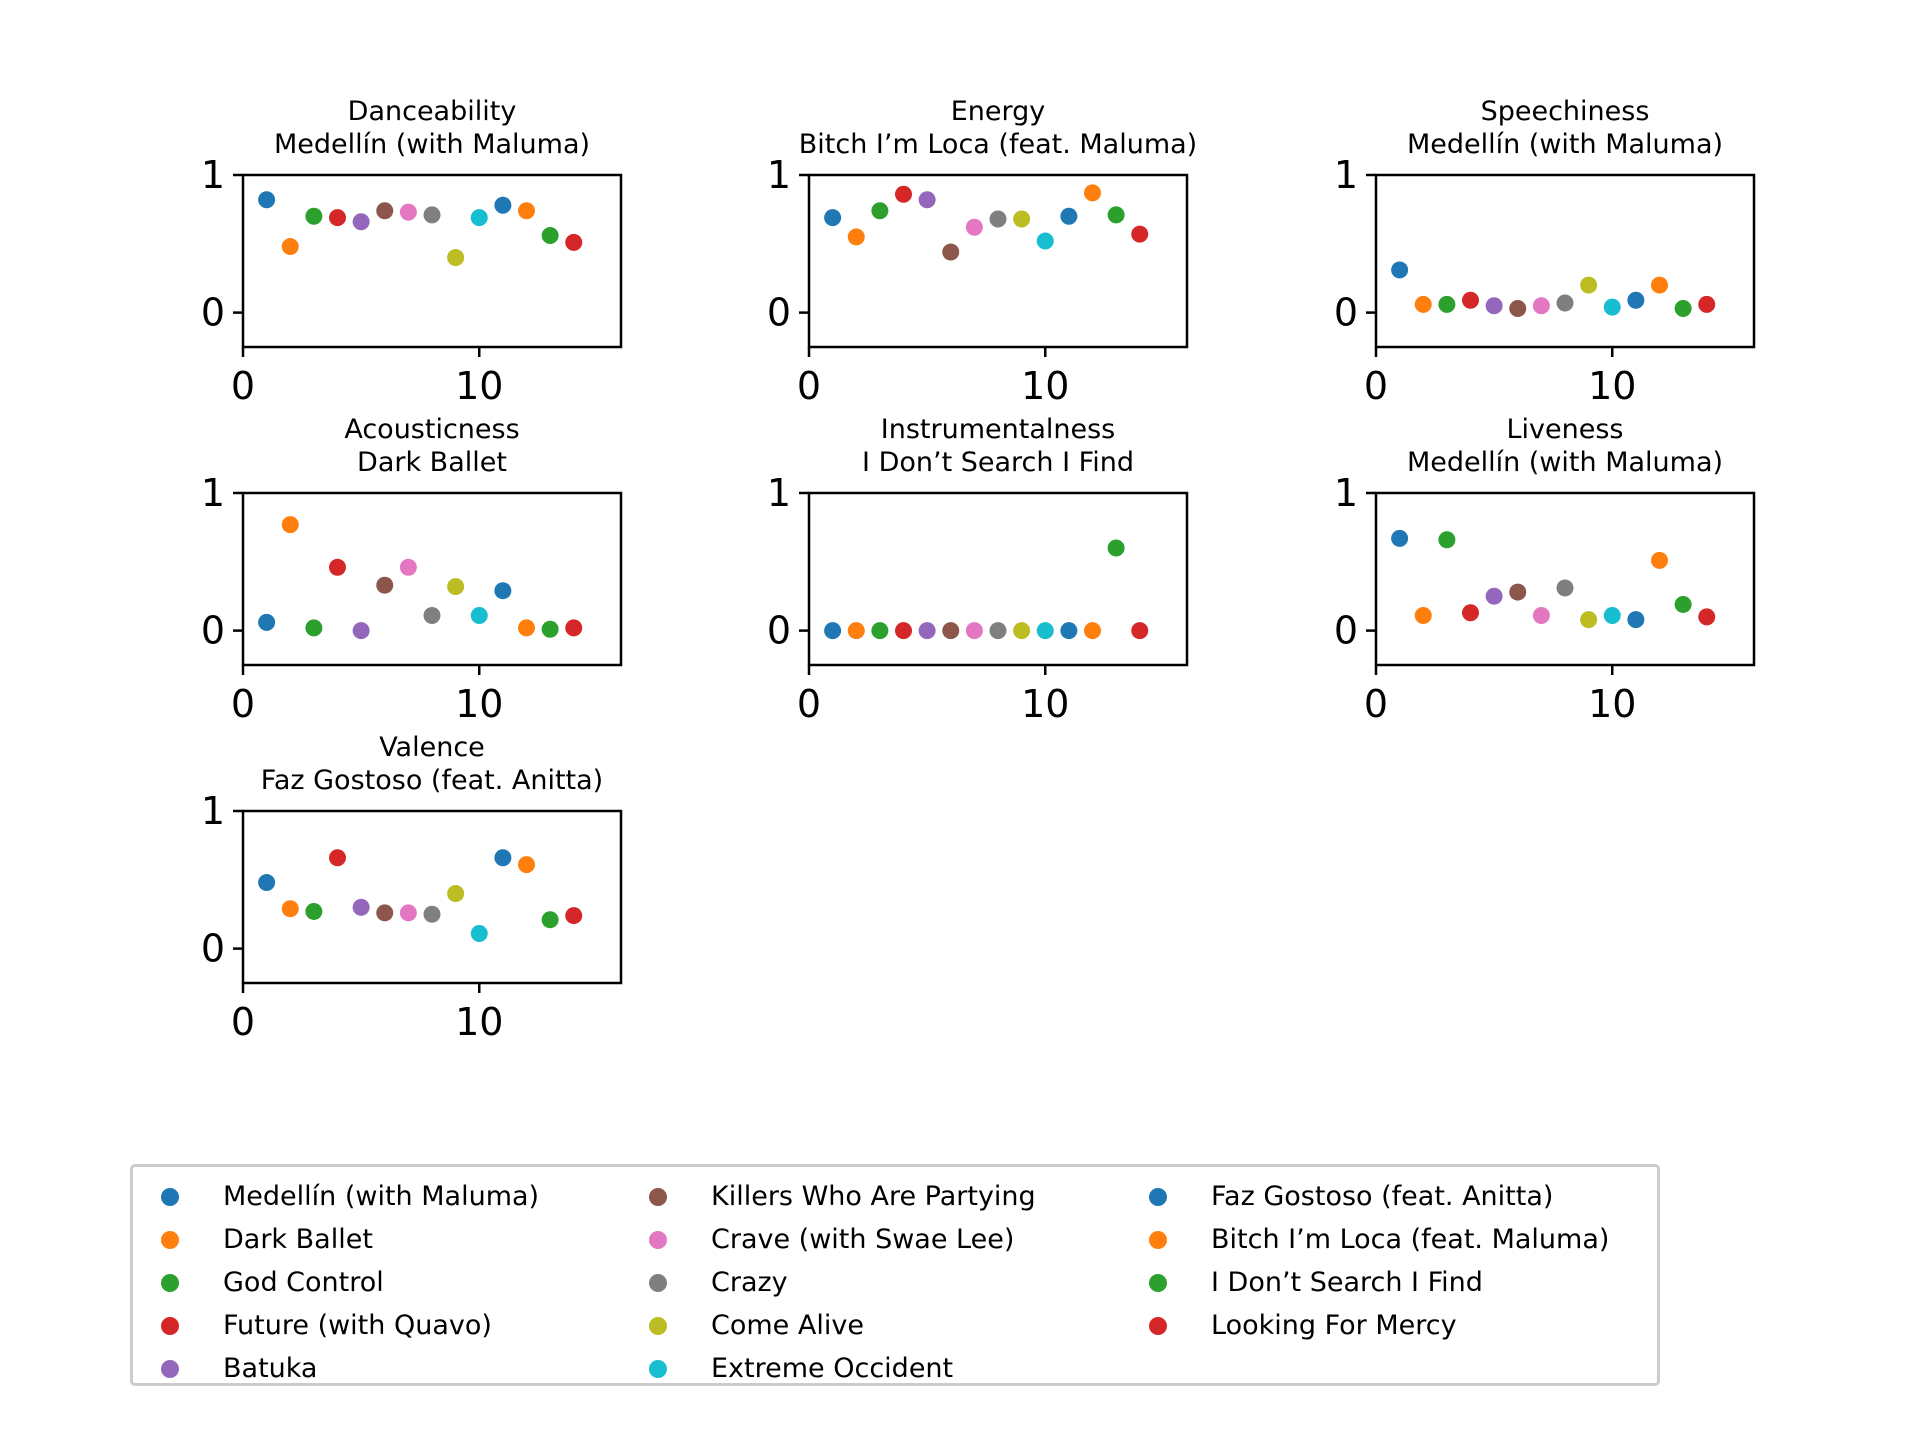  Describe the element at coordinates (432, 462) in the screenshot. I see `subplot-subtitle: Dark Ballet` at that location.